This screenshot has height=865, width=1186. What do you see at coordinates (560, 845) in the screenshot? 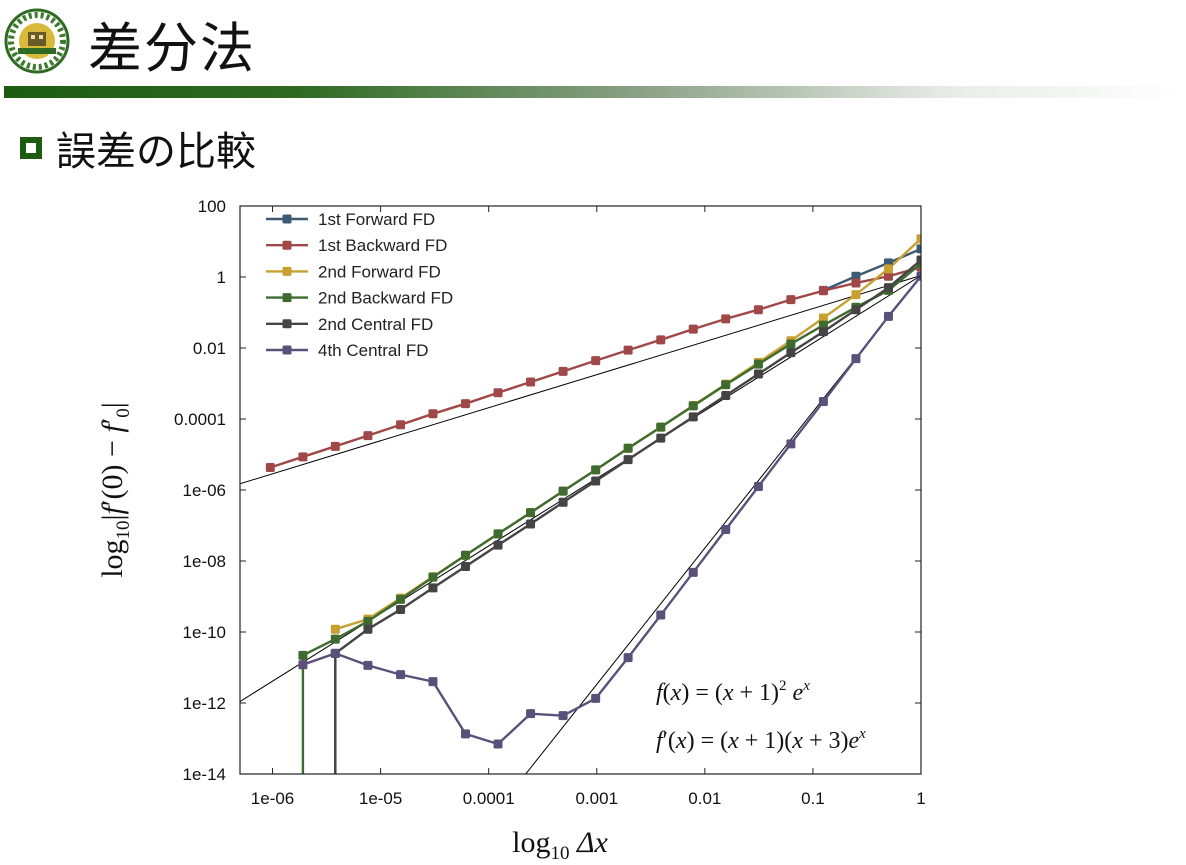
I see `x-axis-title: log10 Δx` at bounding box center [560, 845].